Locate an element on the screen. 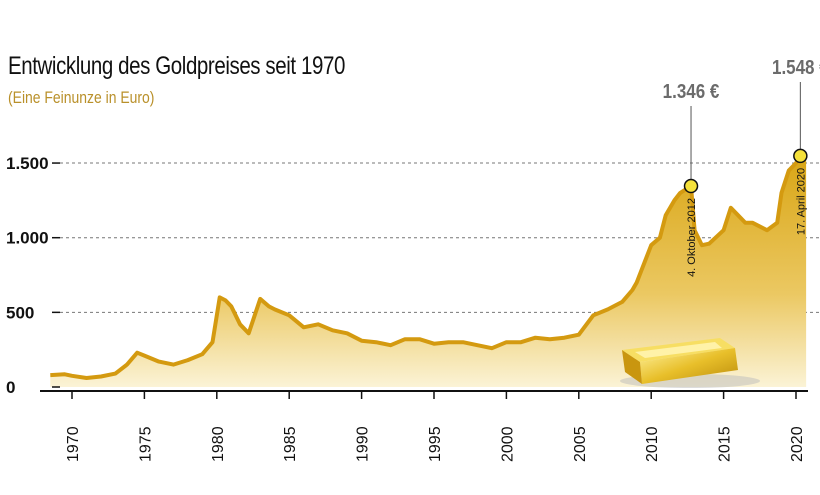 The image size is (820, 495). x-tick-label: 1970 is located at coordinates (73, 444).